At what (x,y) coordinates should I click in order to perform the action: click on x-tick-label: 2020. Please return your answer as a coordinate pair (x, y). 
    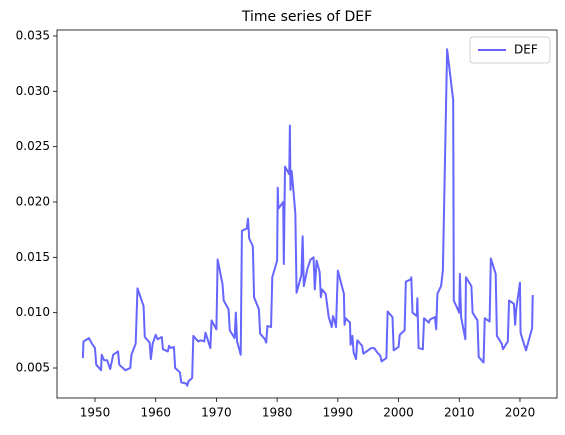
    Looking at the image, I should click on (520, 413).